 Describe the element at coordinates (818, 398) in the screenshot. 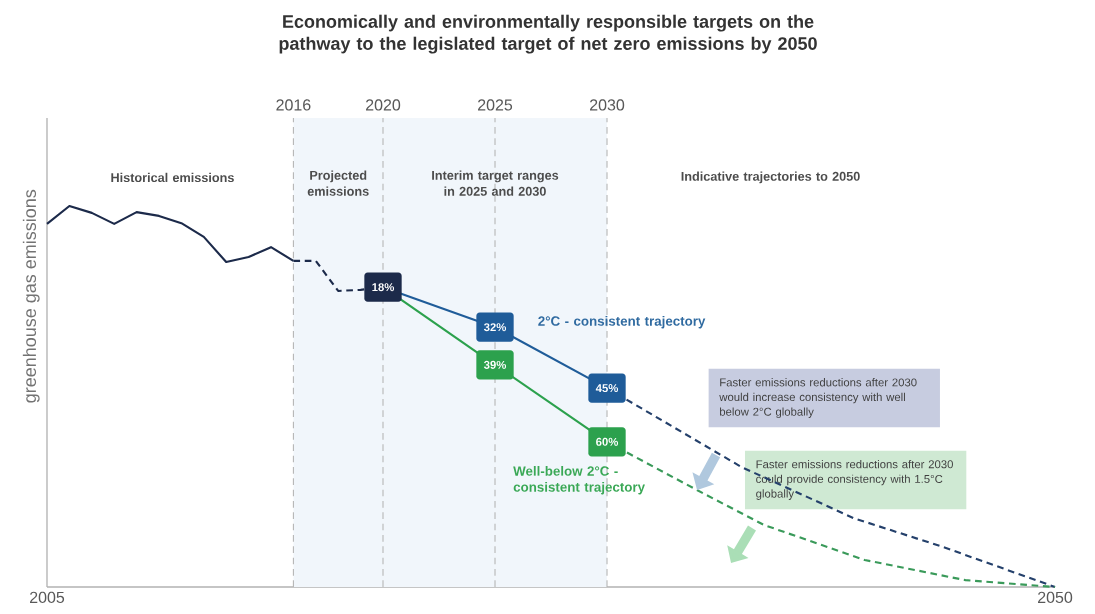

I see `annotation: Faster emissions reductions after 2030 would increase consistency with well below 2°C globally` at that location.